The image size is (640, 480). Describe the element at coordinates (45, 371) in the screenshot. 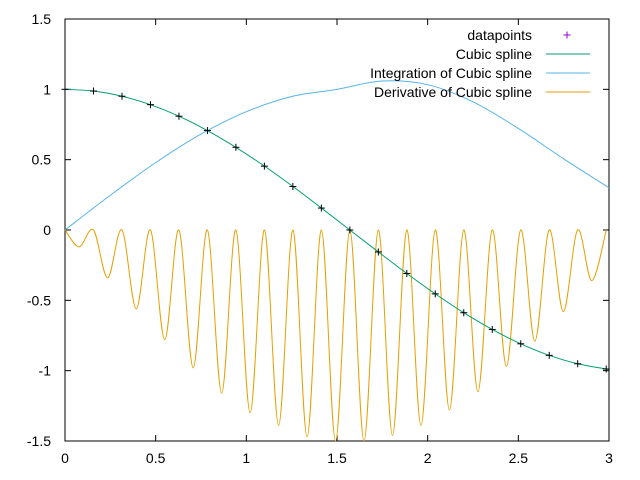

I see `y-tick-label: -1` at that location.